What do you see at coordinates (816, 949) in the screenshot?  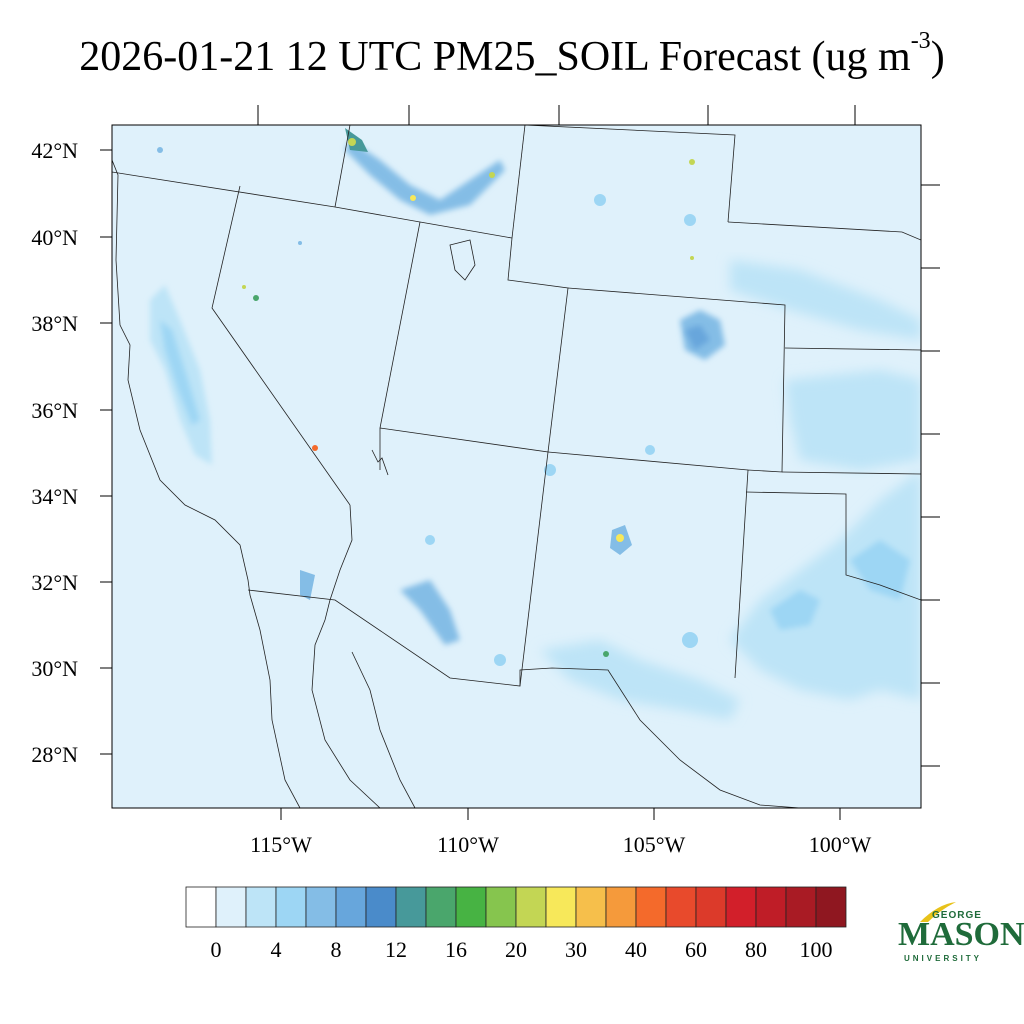 I see `colorbar-tick-label: 100` at bounding box center [816, 949].